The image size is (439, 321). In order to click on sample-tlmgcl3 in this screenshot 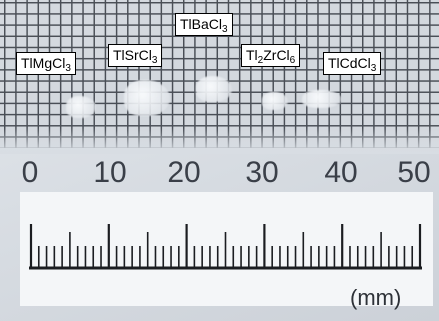, I will do `click(81, 107)`.